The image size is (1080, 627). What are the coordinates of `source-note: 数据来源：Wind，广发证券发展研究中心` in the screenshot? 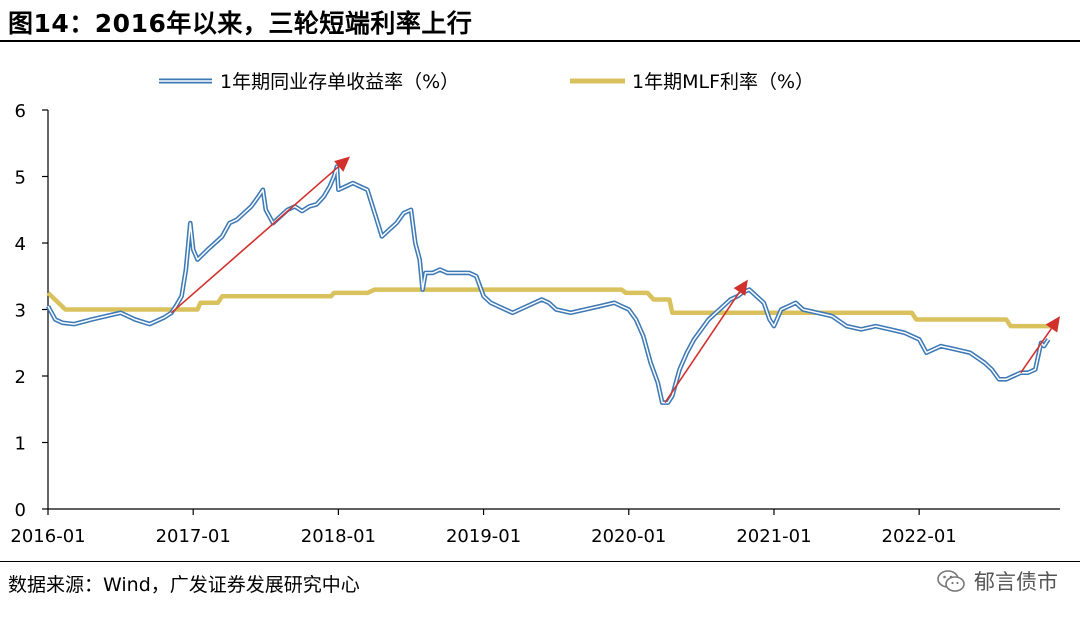 It's located at (184, 585).